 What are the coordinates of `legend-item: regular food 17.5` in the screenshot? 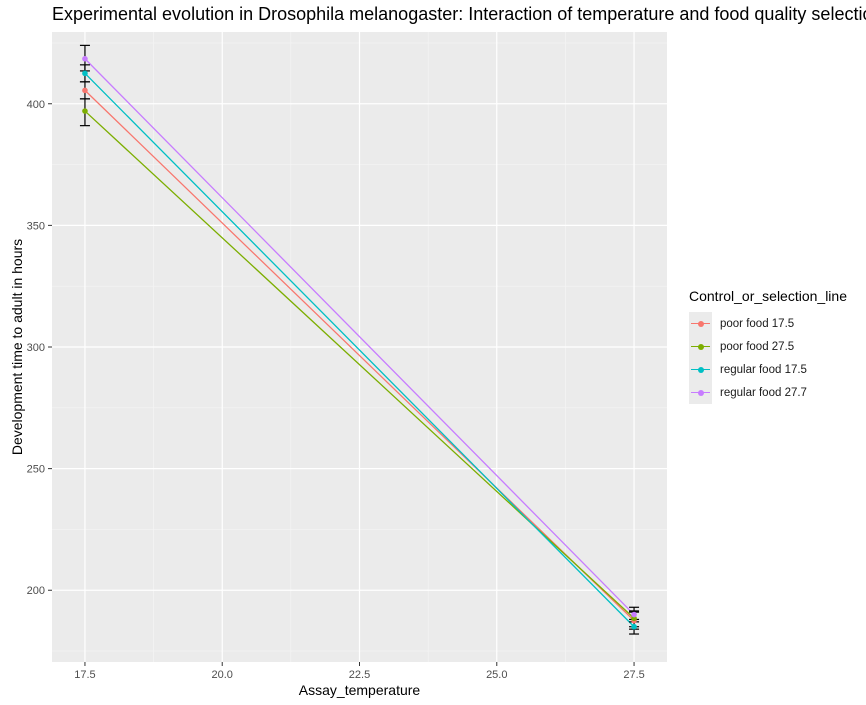 It's located at (768, 369).